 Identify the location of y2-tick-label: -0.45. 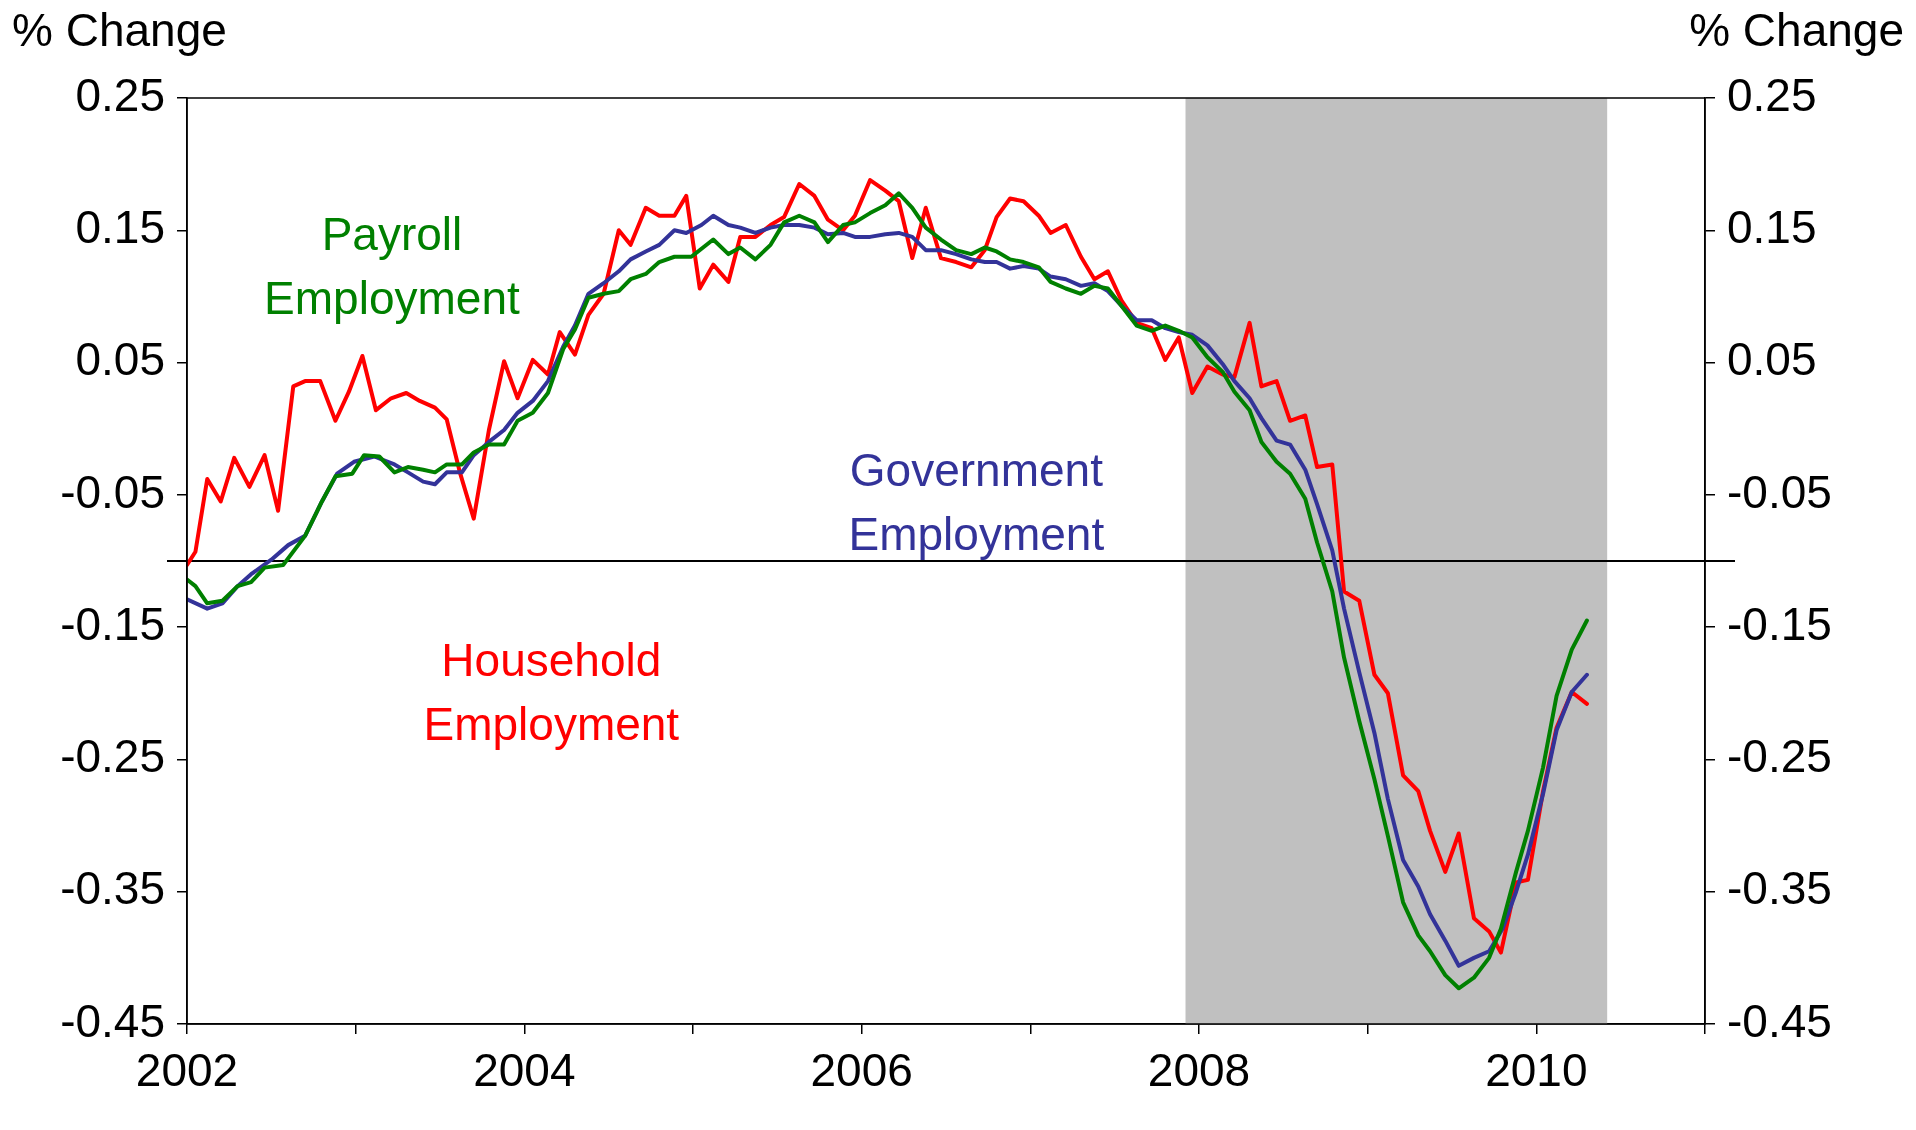
(1779, 1020).